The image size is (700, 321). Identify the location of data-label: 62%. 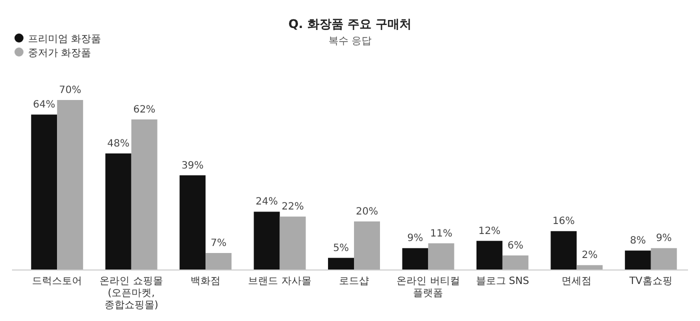
(144, 110).